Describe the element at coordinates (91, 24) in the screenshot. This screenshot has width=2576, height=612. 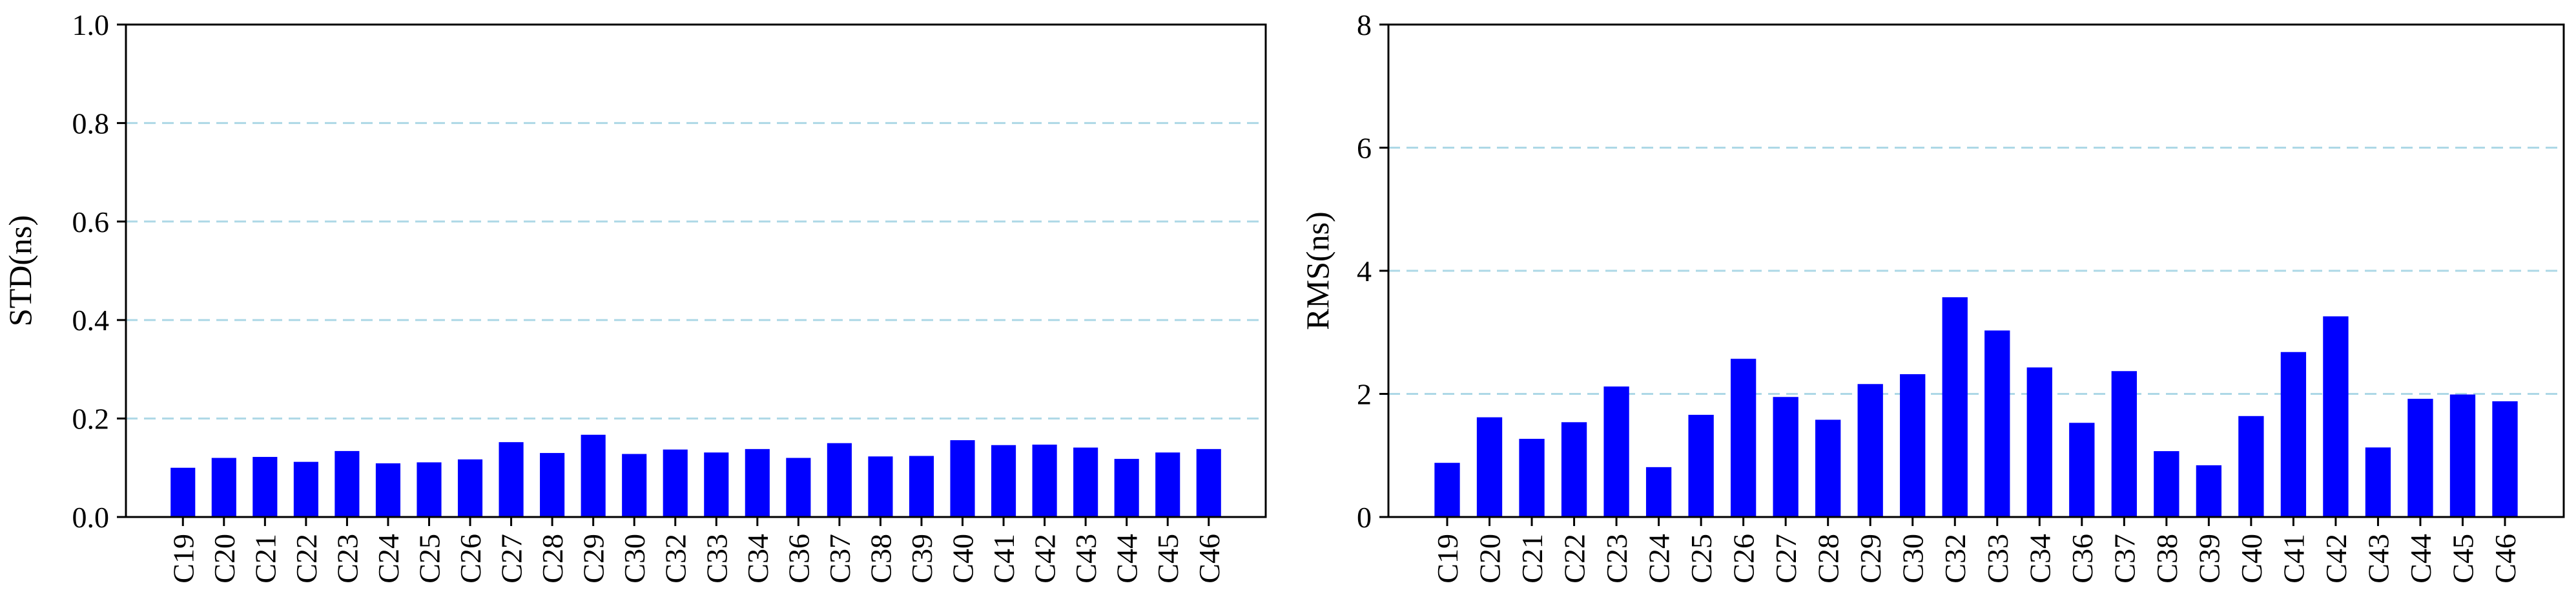
I see `y-tick-label: 1.0` at that location.